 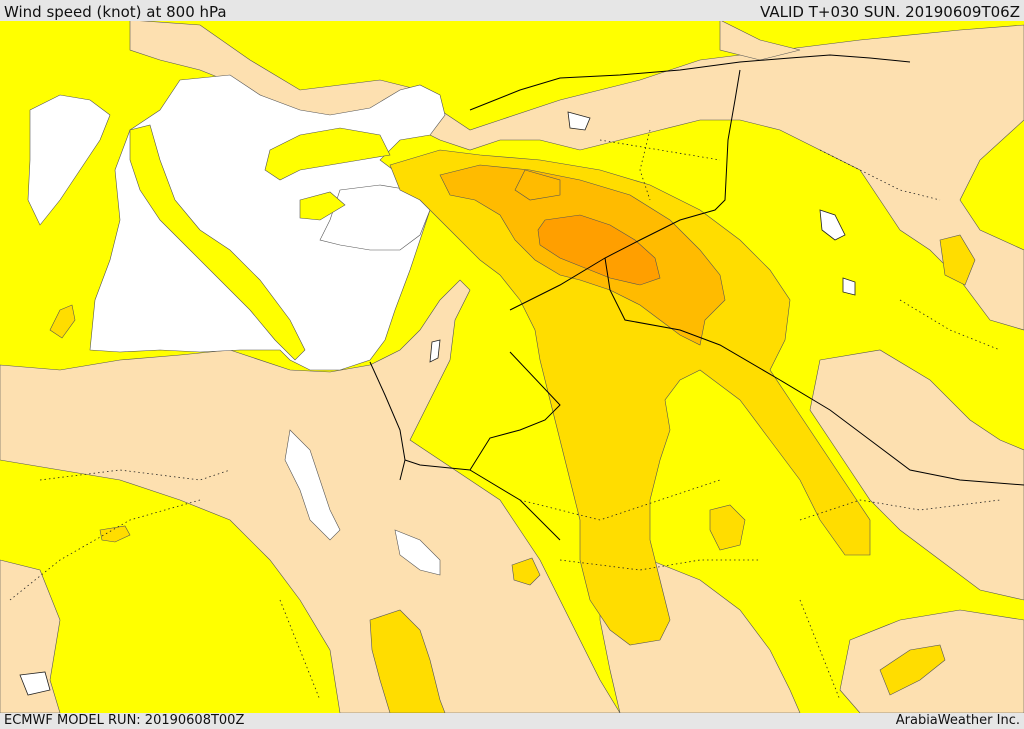 I want to click on credit: ArabiaWeather Inc., so click(x=957, y=720).